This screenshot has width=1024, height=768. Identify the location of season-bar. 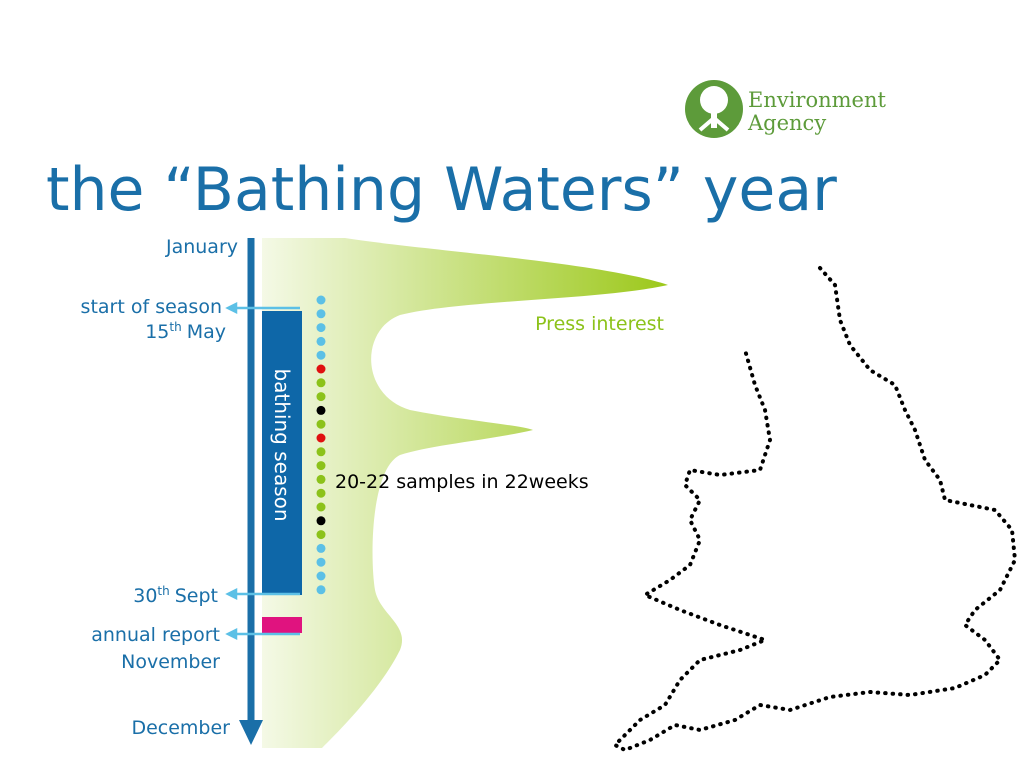
(282, 453).